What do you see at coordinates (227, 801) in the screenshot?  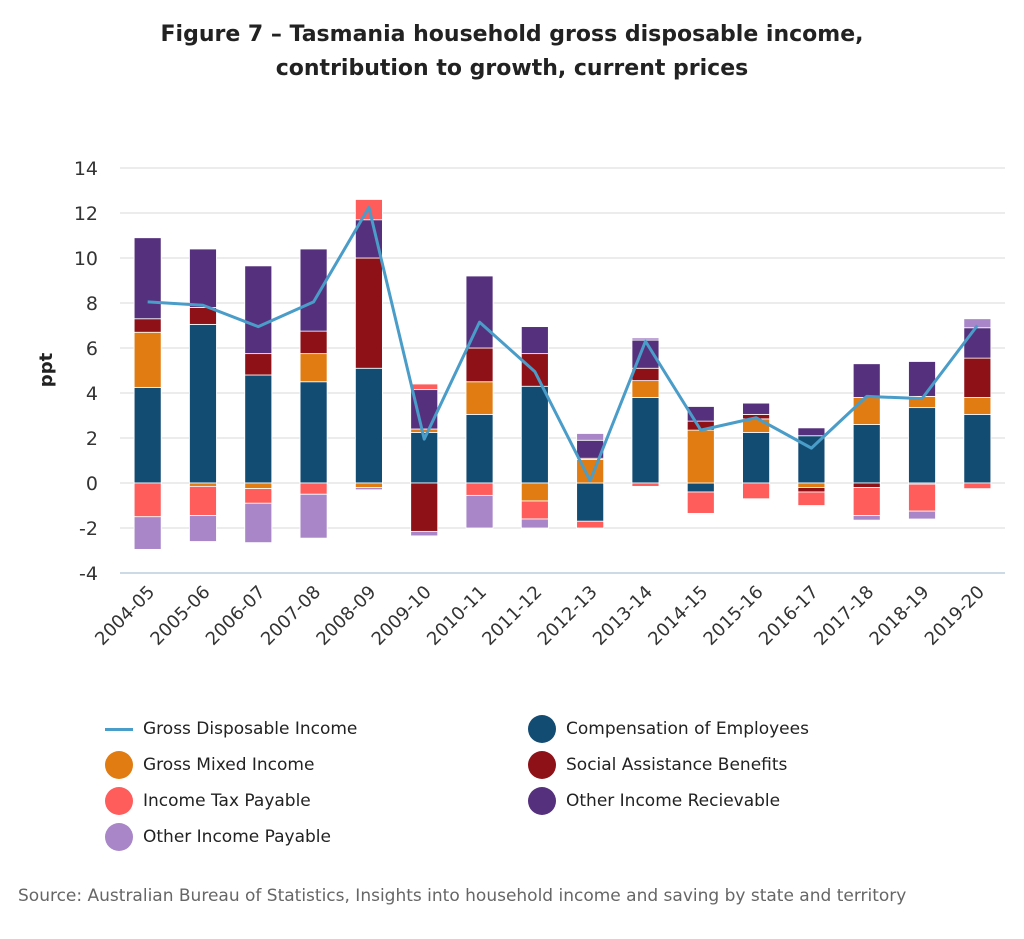 I see `legend-label: Income Tax Payable` at bounding box center [227, 801].